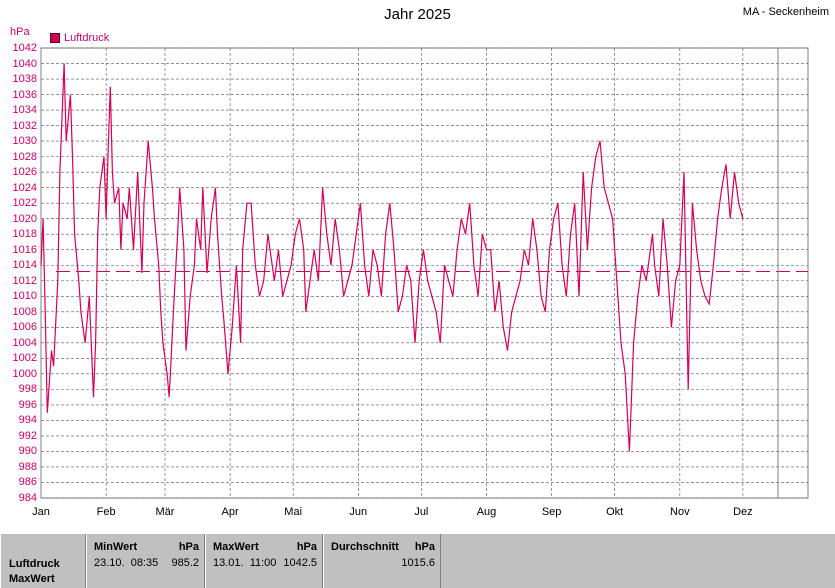 Image resolution: width=835 pixels, height=588 pixels. What do you see at coordinates (615, 512) in the screenshot?
I see `x-tick-label: Okt` at bounding box center [615, 512].